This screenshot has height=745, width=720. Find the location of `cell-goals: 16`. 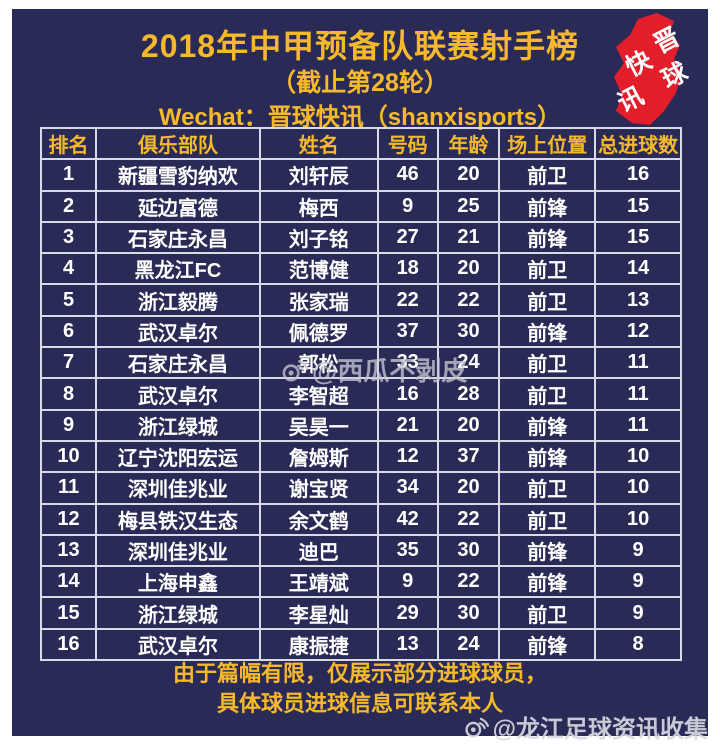

cell-goals: 16 is located at coordinates (638, 175).